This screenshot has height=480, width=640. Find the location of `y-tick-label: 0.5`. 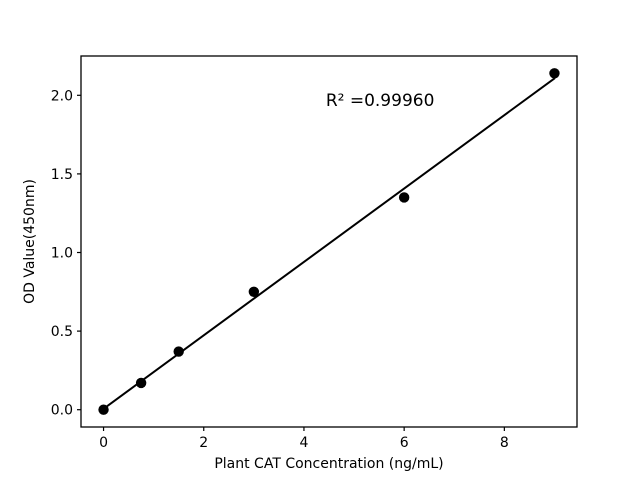

y-tick-label: 0.5 is located at coordinates (62, 332).